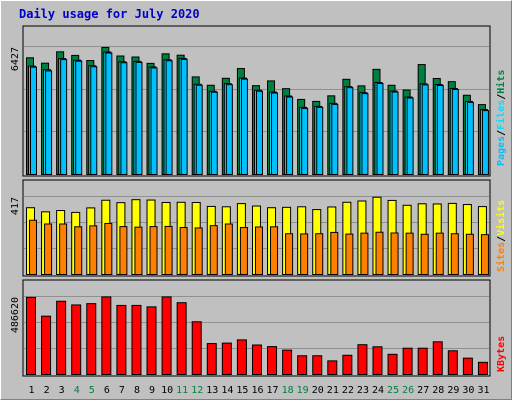 This screenshot has width=512, height=400. What do you see at coordinates (182, 390) in the screenshot?
I see `x-tick-label-11: 11` at bounding box center [182, 390].